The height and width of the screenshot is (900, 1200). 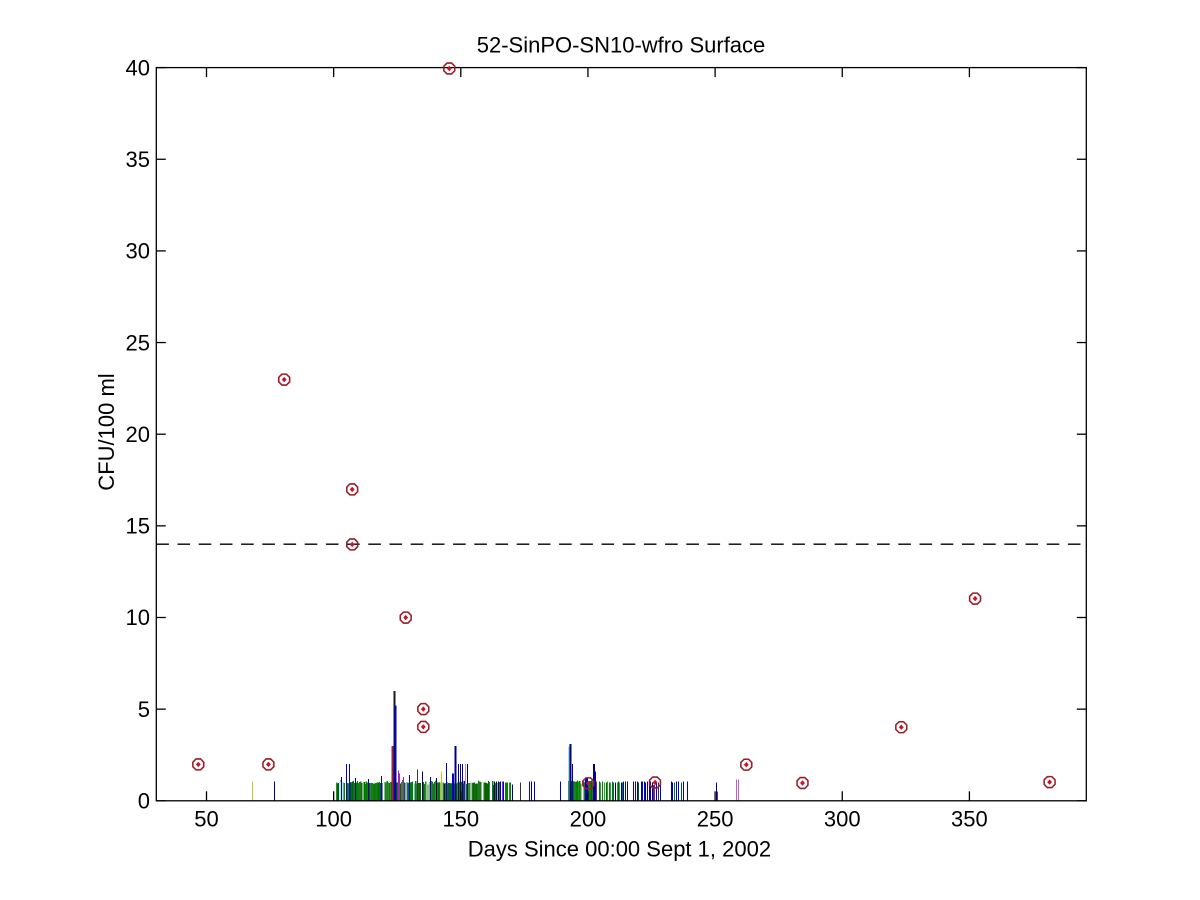 What do you see at coordinates (106, 431) in the screenshot?
I see `svg-text: CFU/100 ml` at bounding box center [106, 431].